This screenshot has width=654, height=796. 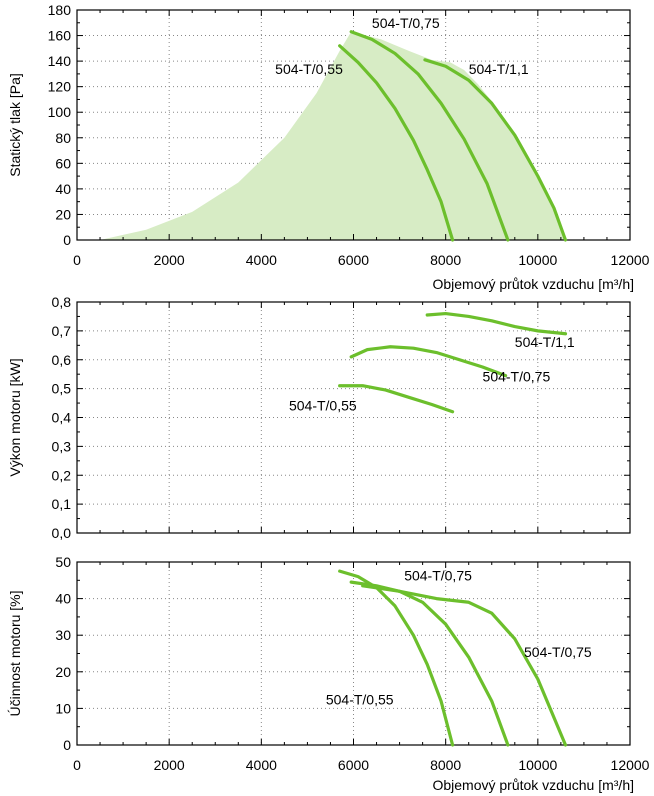 What do you see at coordinates (62, 418) in the screenshot?
I see `y-tick-label: 0,4` at bounding box center [62, 418].